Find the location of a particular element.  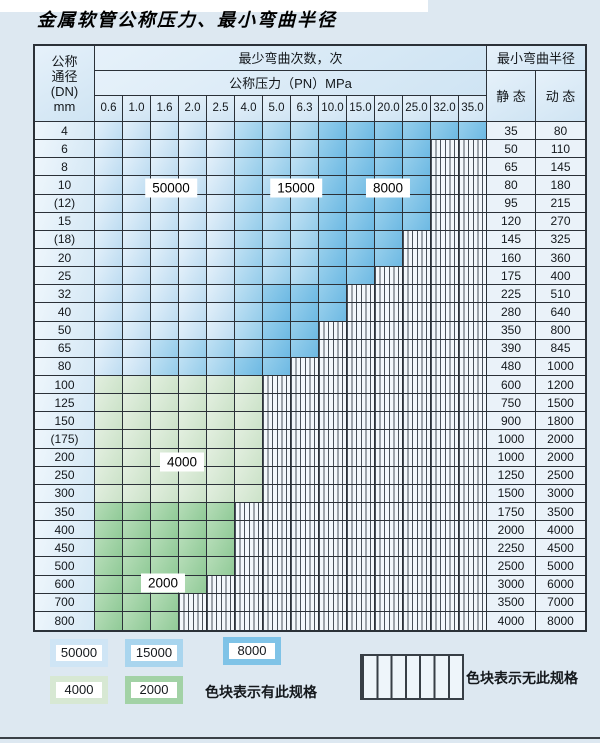

dynamic-value: 5000 is located at coordinates (560, 566).